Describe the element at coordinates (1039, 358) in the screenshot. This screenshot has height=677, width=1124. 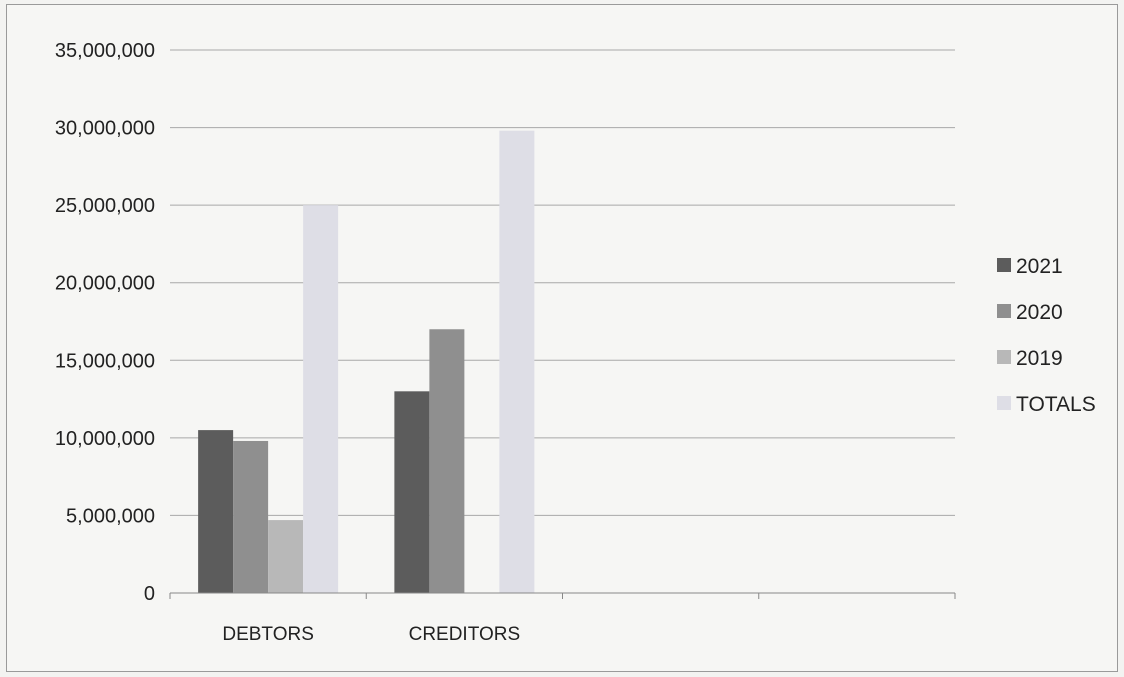
I see `legend-label-2019: 2019` at that location.